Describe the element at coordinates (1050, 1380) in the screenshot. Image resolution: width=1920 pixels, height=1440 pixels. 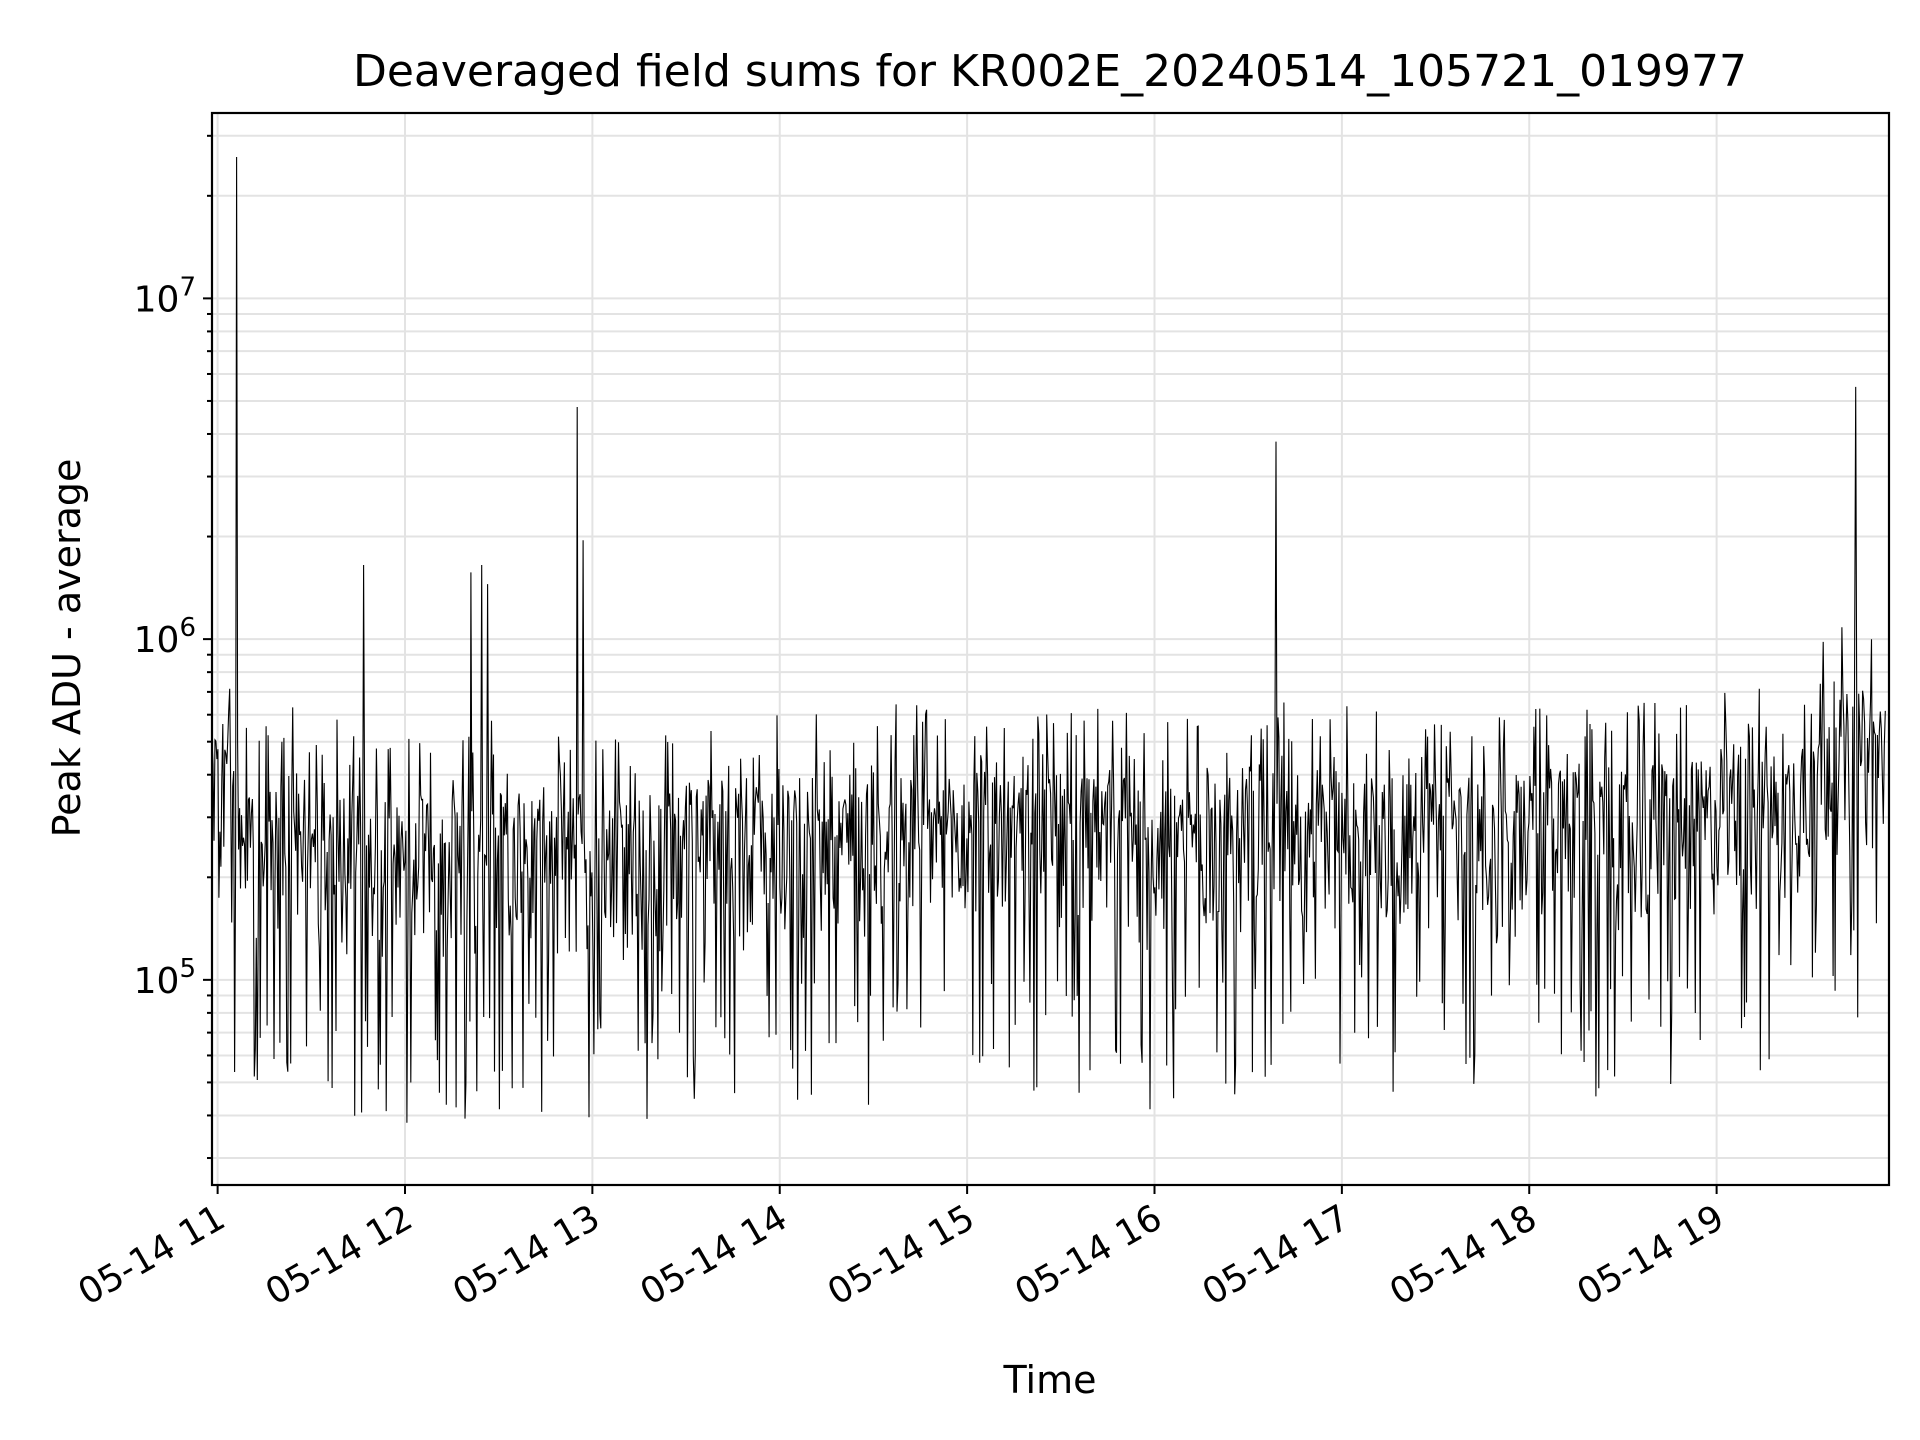
I see `x-axis-label: Time` at that location.